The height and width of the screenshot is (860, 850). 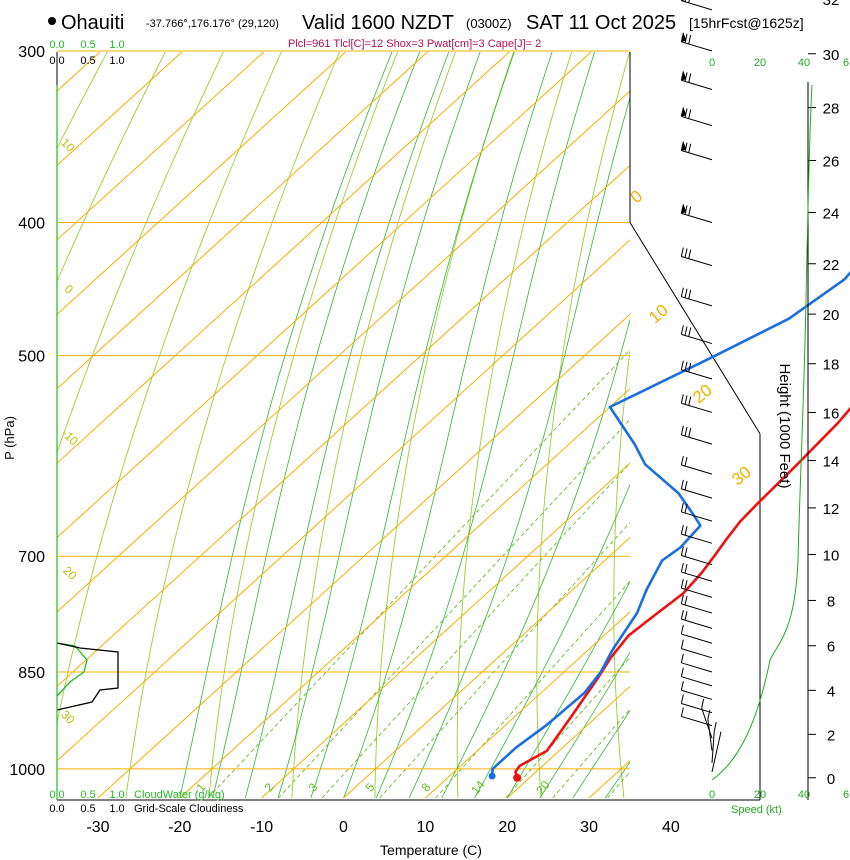 I want to click on pressure-tick-label: 400, so click(x=31, y=224).